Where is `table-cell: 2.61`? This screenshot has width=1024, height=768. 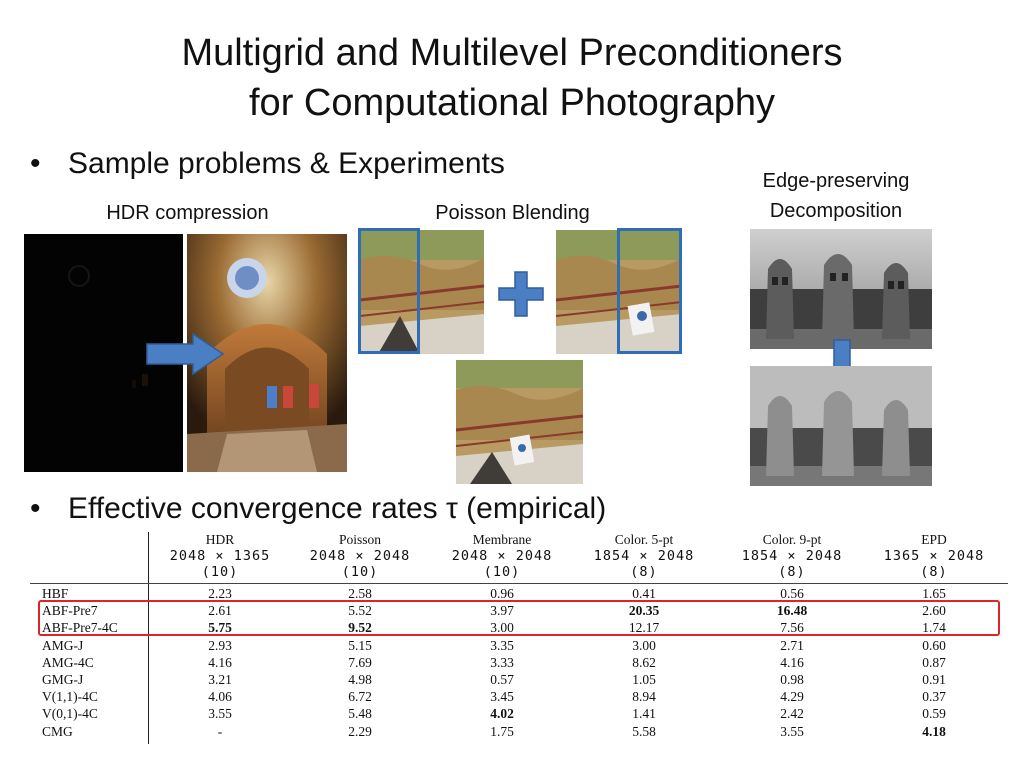
table-cell: 2.61 is located at coordinates (220, 611).